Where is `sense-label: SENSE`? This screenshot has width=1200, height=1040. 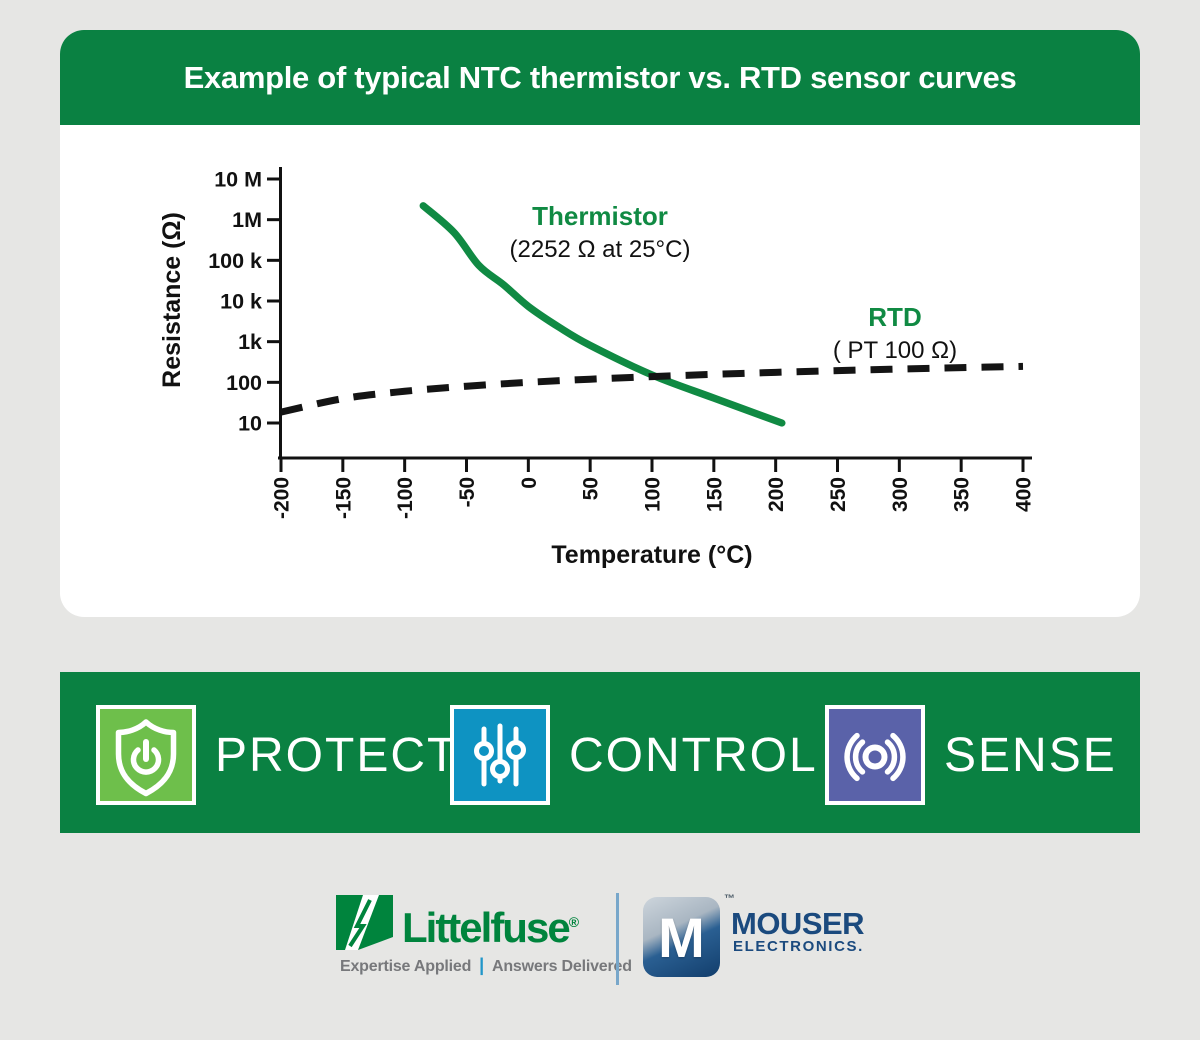 sense-label: SENSE is located at coordinates (1030, 755).